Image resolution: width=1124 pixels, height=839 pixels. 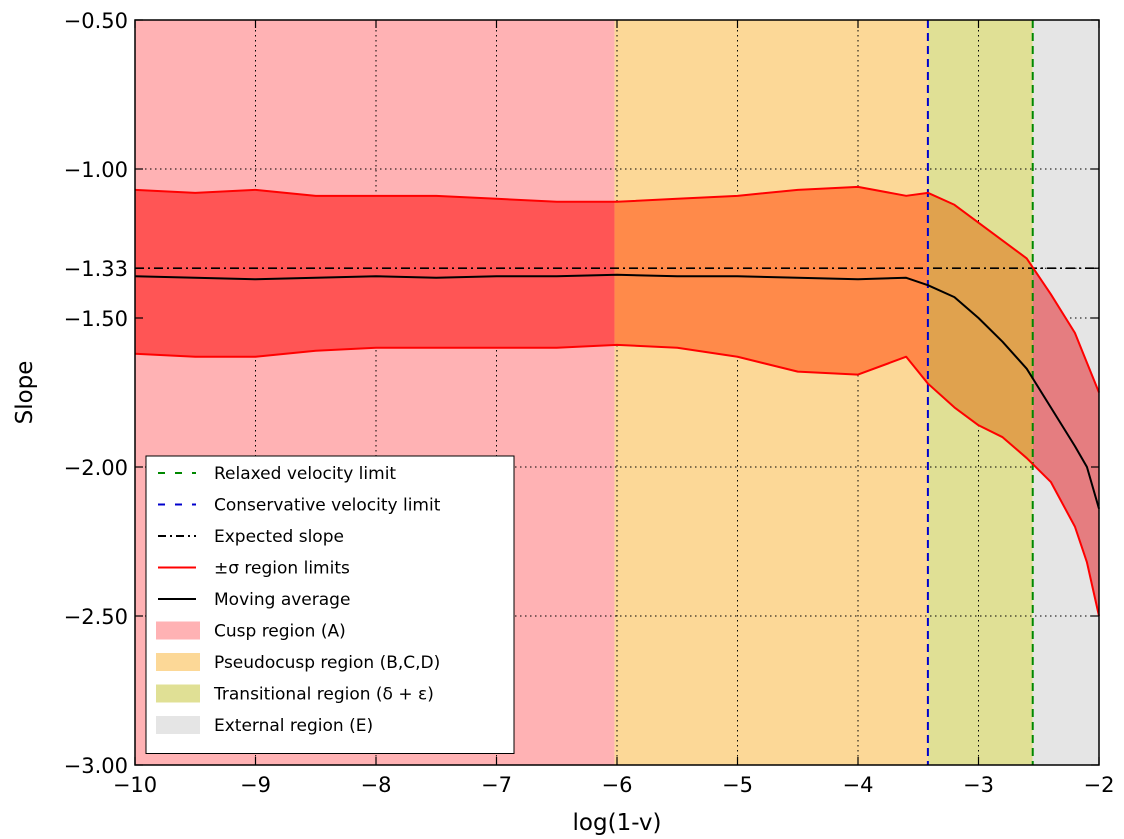 I want to click on legend-entry-transitional-region: Transitional region (δ + ε), so click(x=295, y=694).